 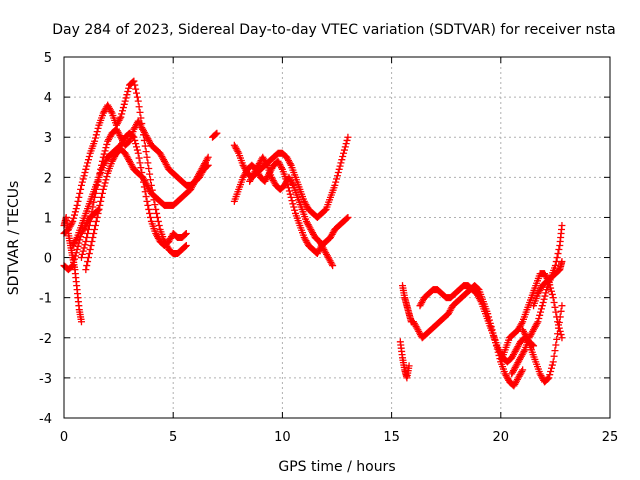 I want to click on y-tick-label: -2, so click(x=45, y=339).